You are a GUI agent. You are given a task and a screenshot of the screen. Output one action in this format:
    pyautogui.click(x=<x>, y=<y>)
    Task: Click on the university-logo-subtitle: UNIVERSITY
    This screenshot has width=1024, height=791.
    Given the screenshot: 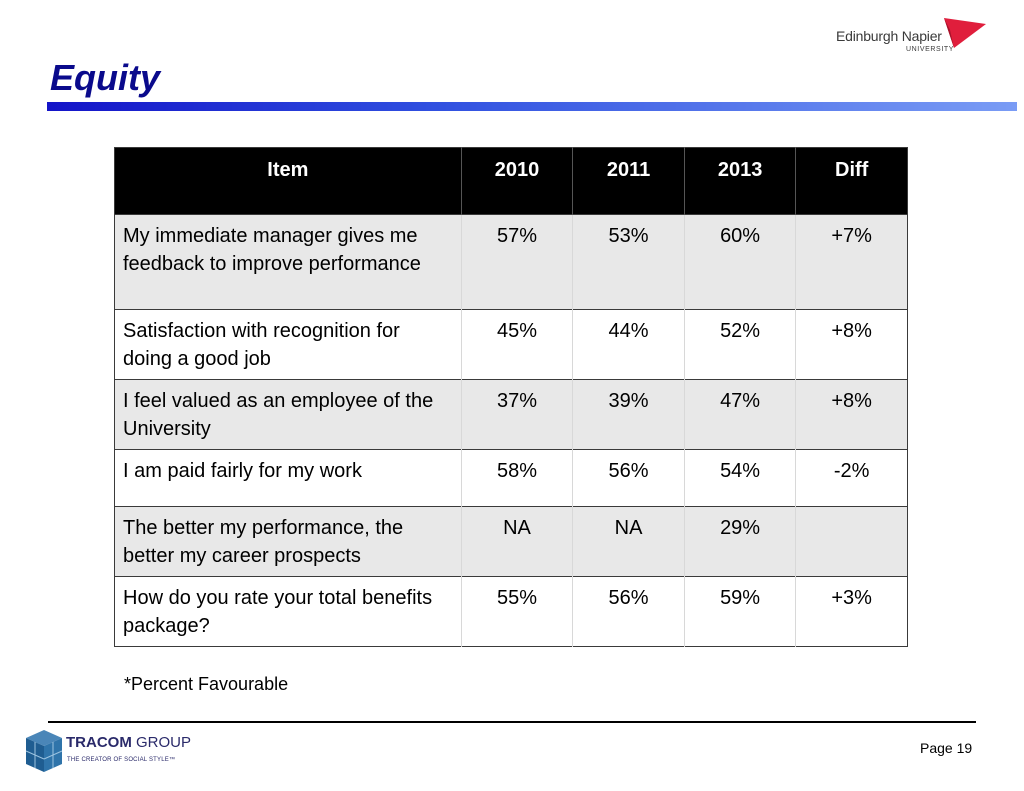 What is the action you would take?
    pyautogui.click(x=930, y=49)
    